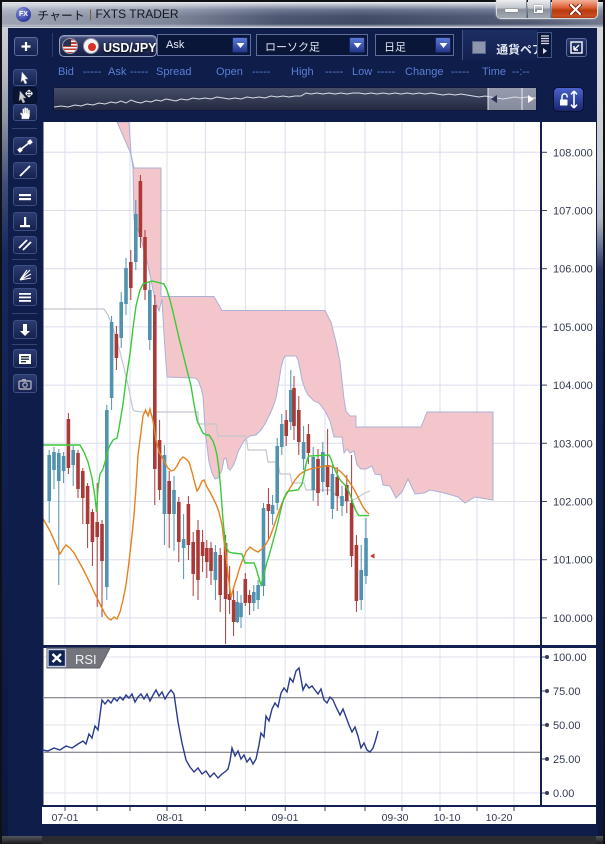 The image size is (605, 844). Describe the element at coordinates (567, 692) in the screenshot. I see `svg-text: 75.00` at that location.